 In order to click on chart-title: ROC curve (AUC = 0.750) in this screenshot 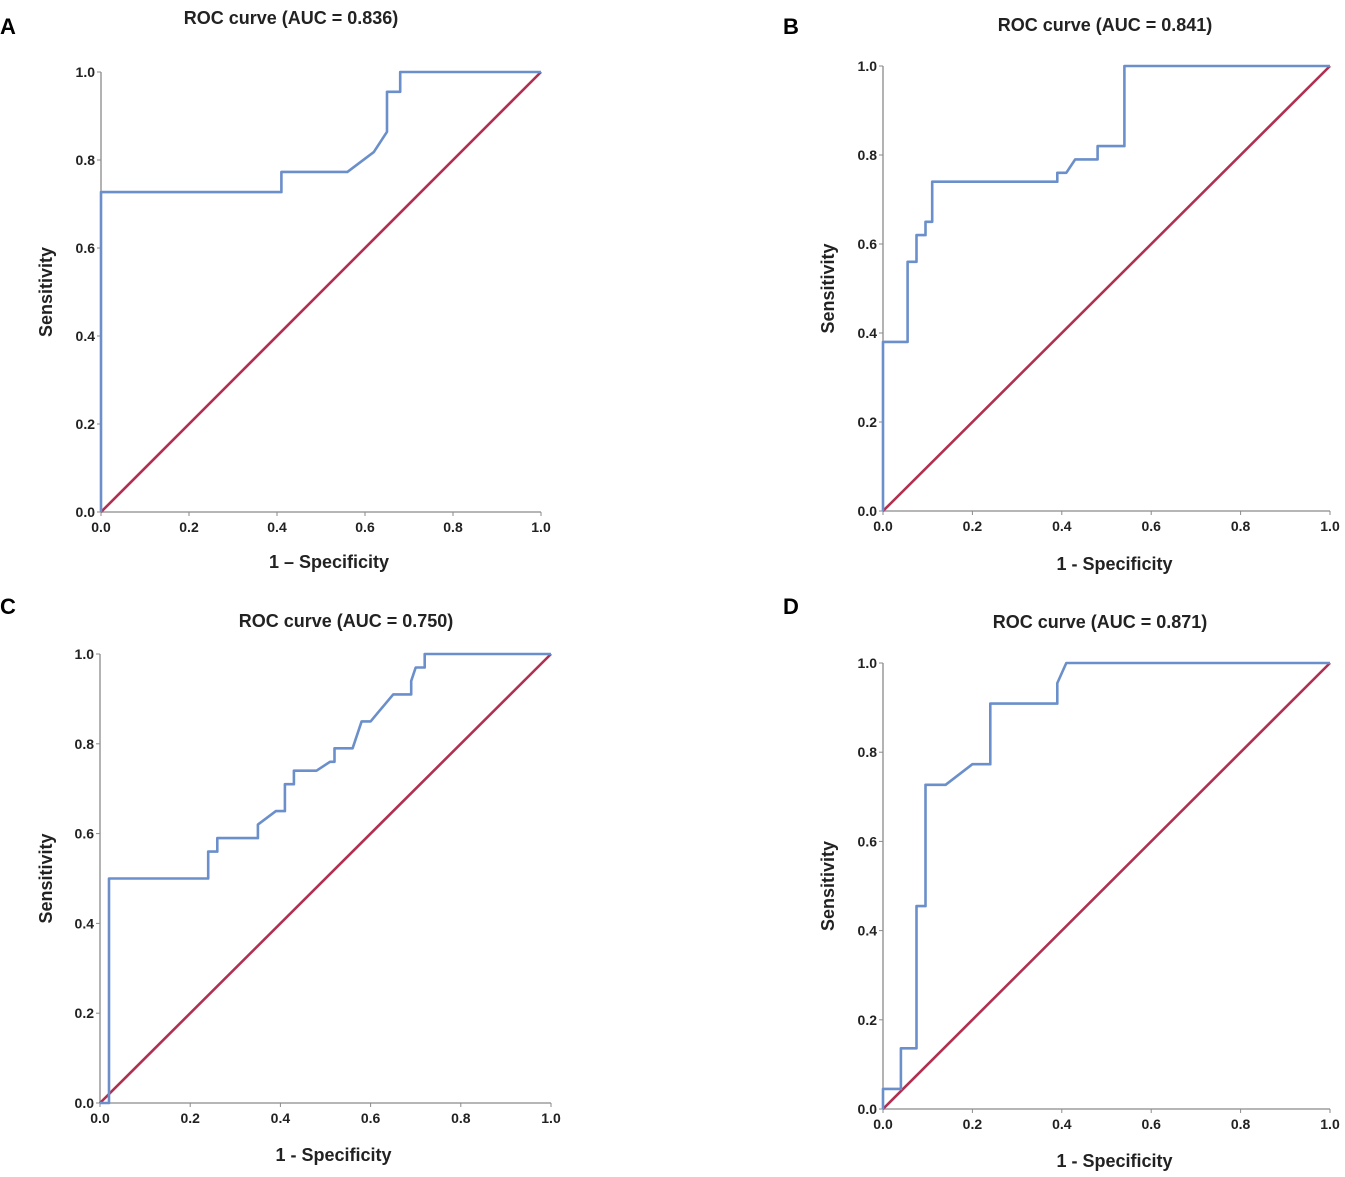, I will do `click(346, 621)`.